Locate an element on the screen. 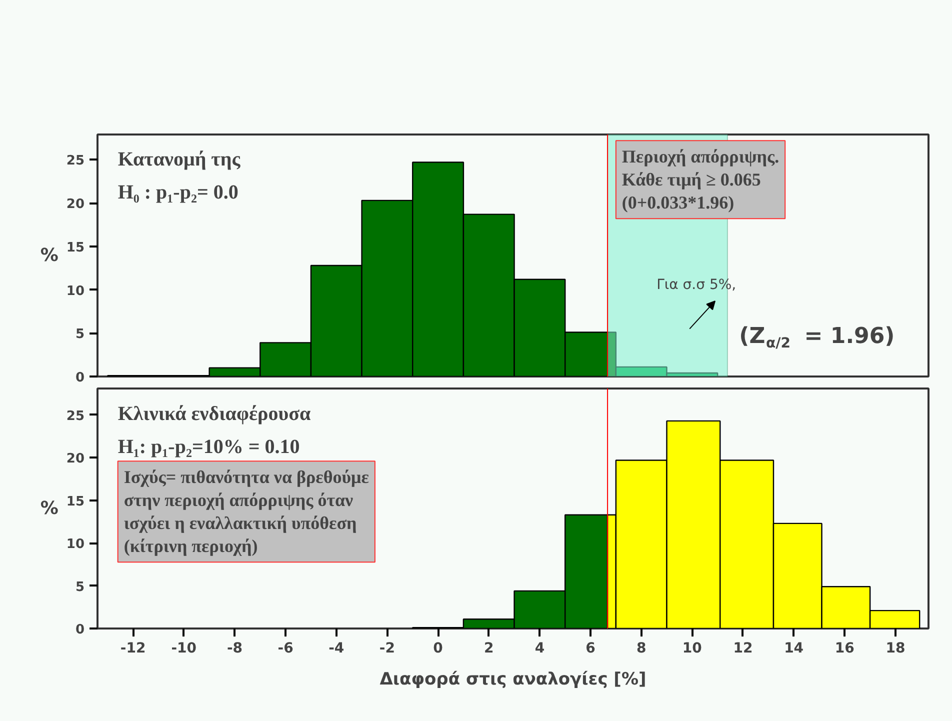  x-tick-label: -2 is located at coordinates (387, 648).